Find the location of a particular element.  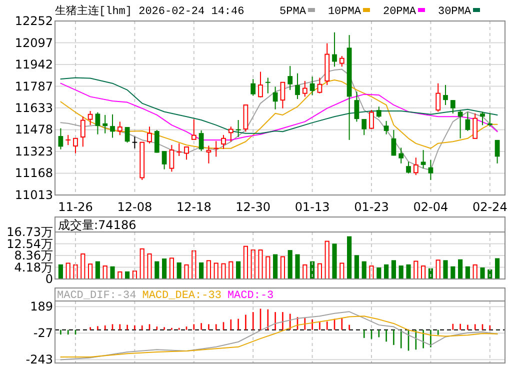

x-tick-label: 12-30 is located at coordinates (253, 207).